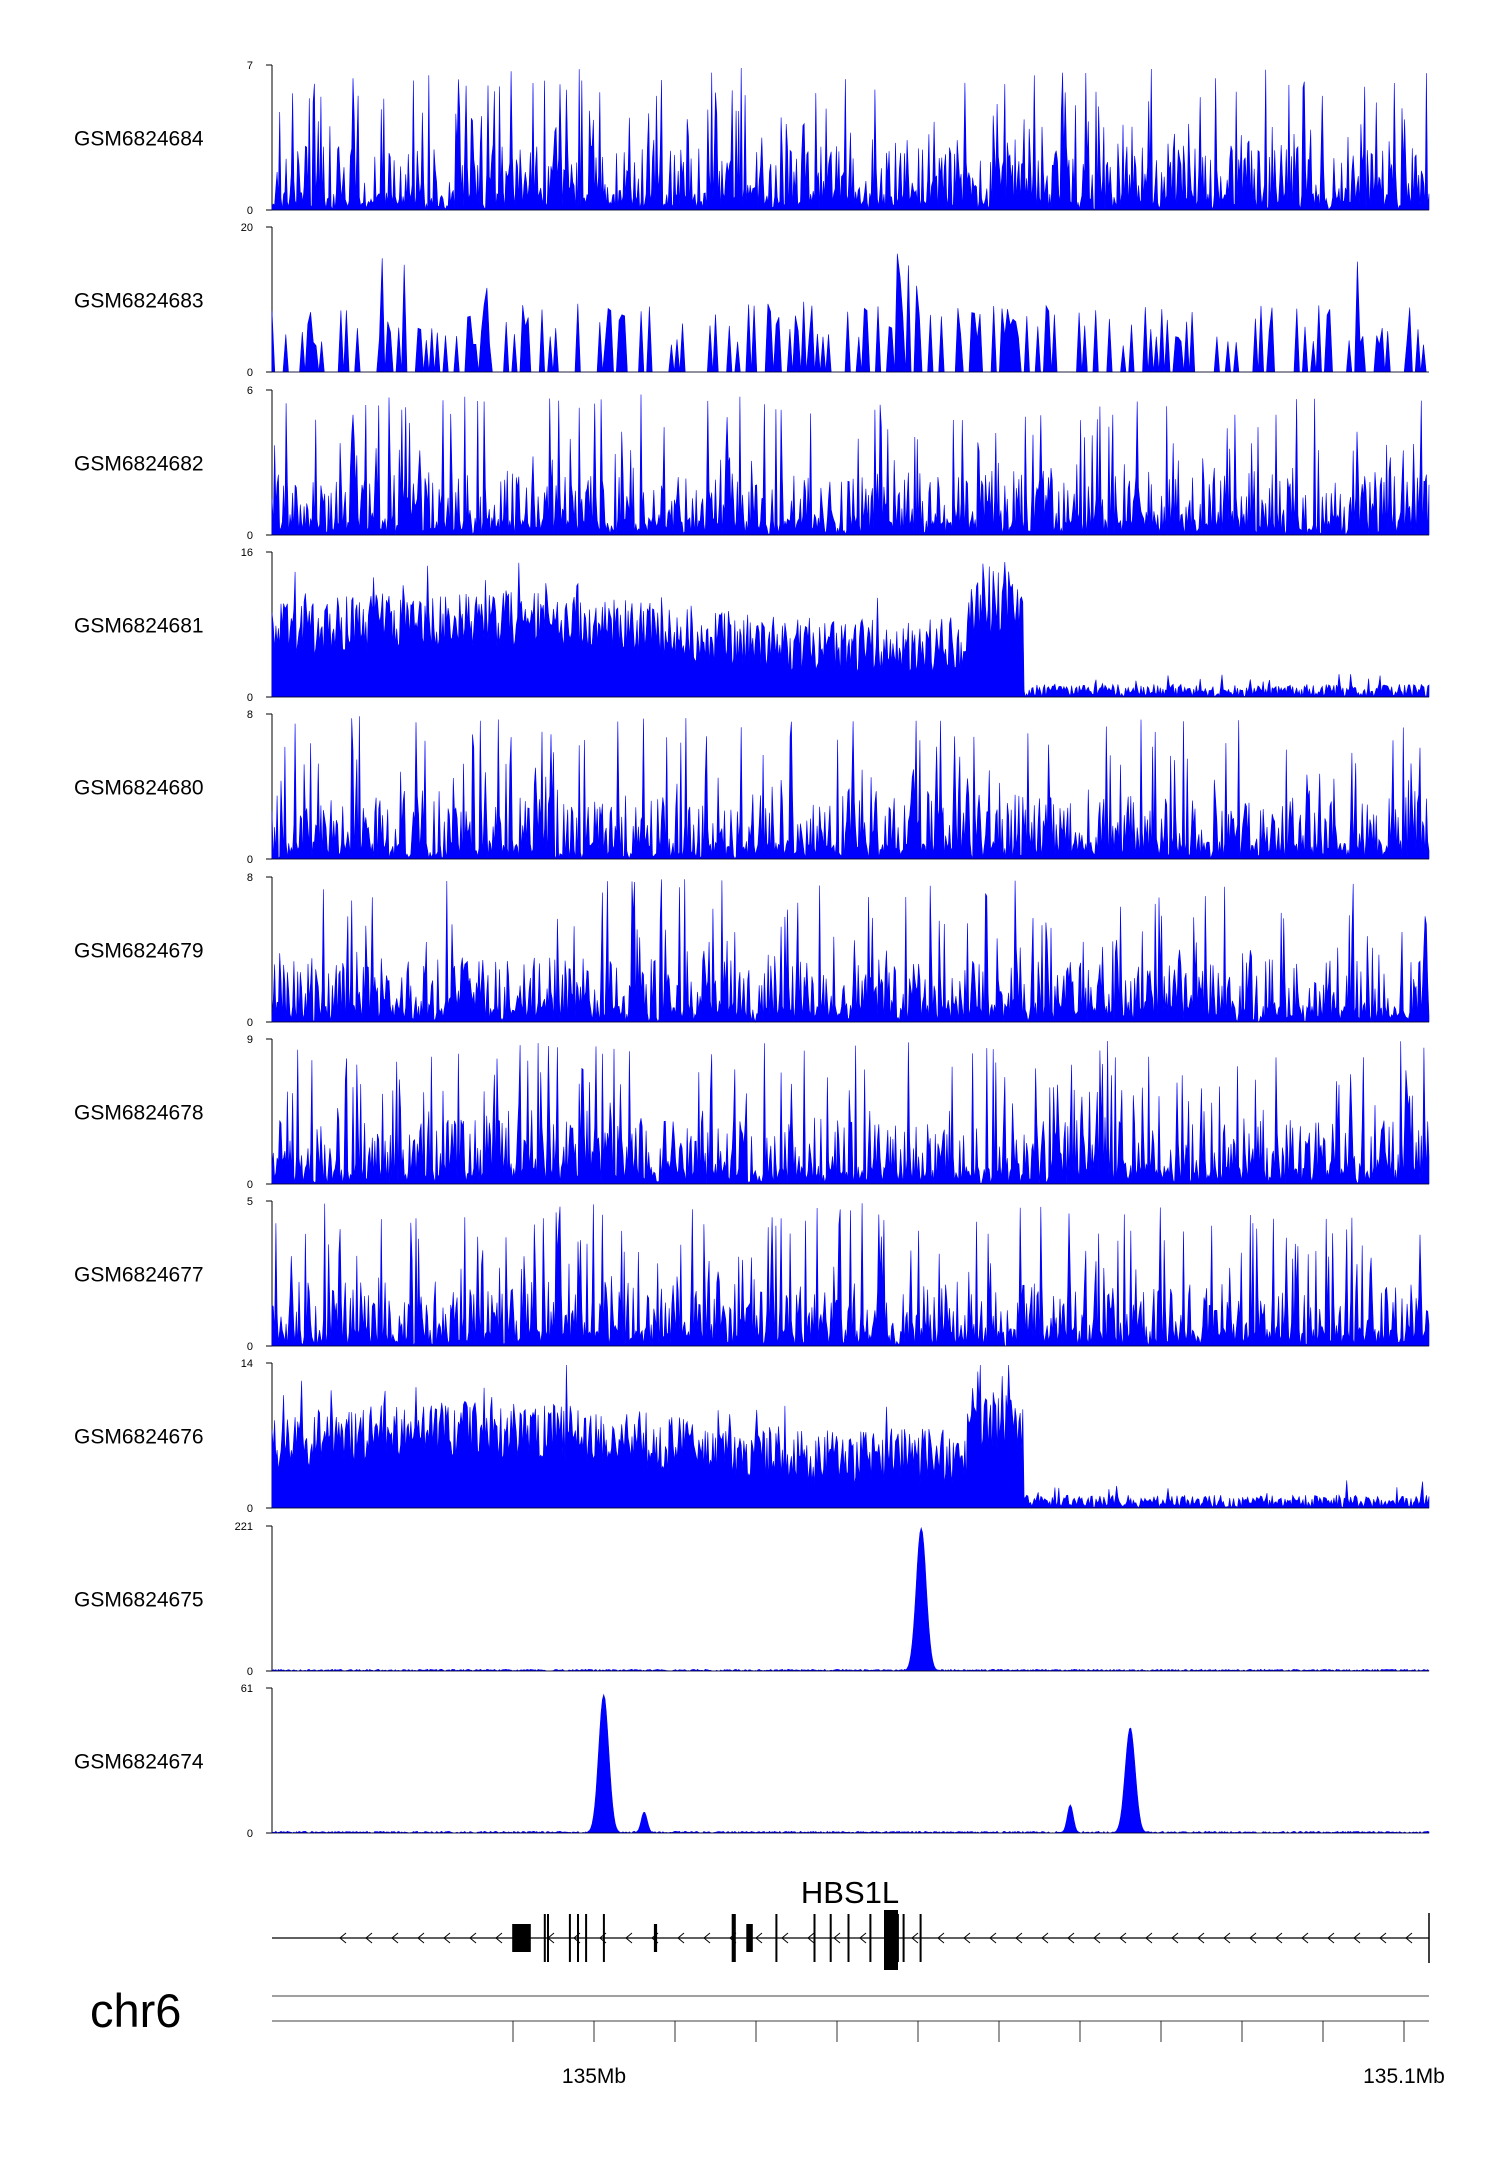 This screenshot has height=2170, width=1500. I want to click on coverage-track: GSM6824684 7 0, so click(752, 138).